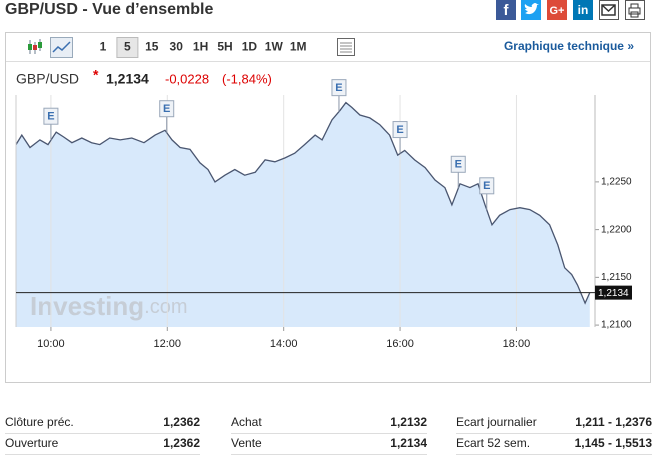 The image size is (655, 455). I want to click on interval-active-bg, so click(127, 47).